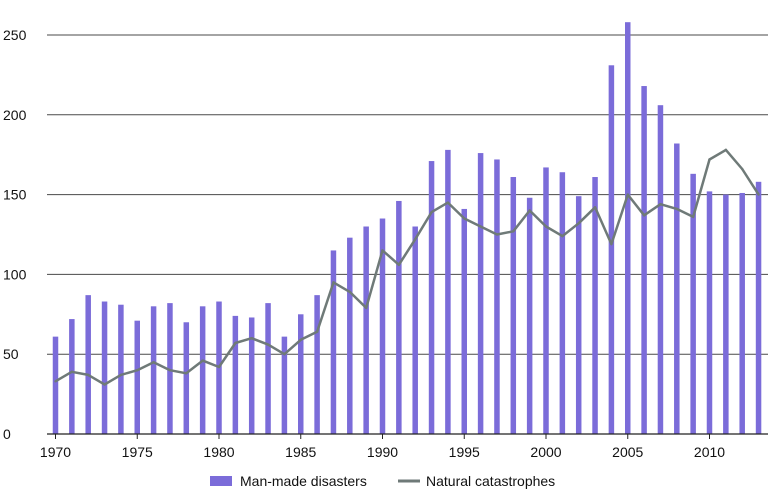  I want to click on x-tick-label: 1980, so click(218, 452).